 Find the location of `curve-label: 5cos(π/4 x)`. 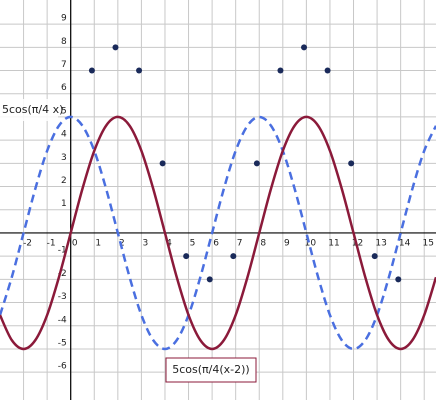

curve-label: 5cos(π/4 x) is located at coordinates (32, 109).